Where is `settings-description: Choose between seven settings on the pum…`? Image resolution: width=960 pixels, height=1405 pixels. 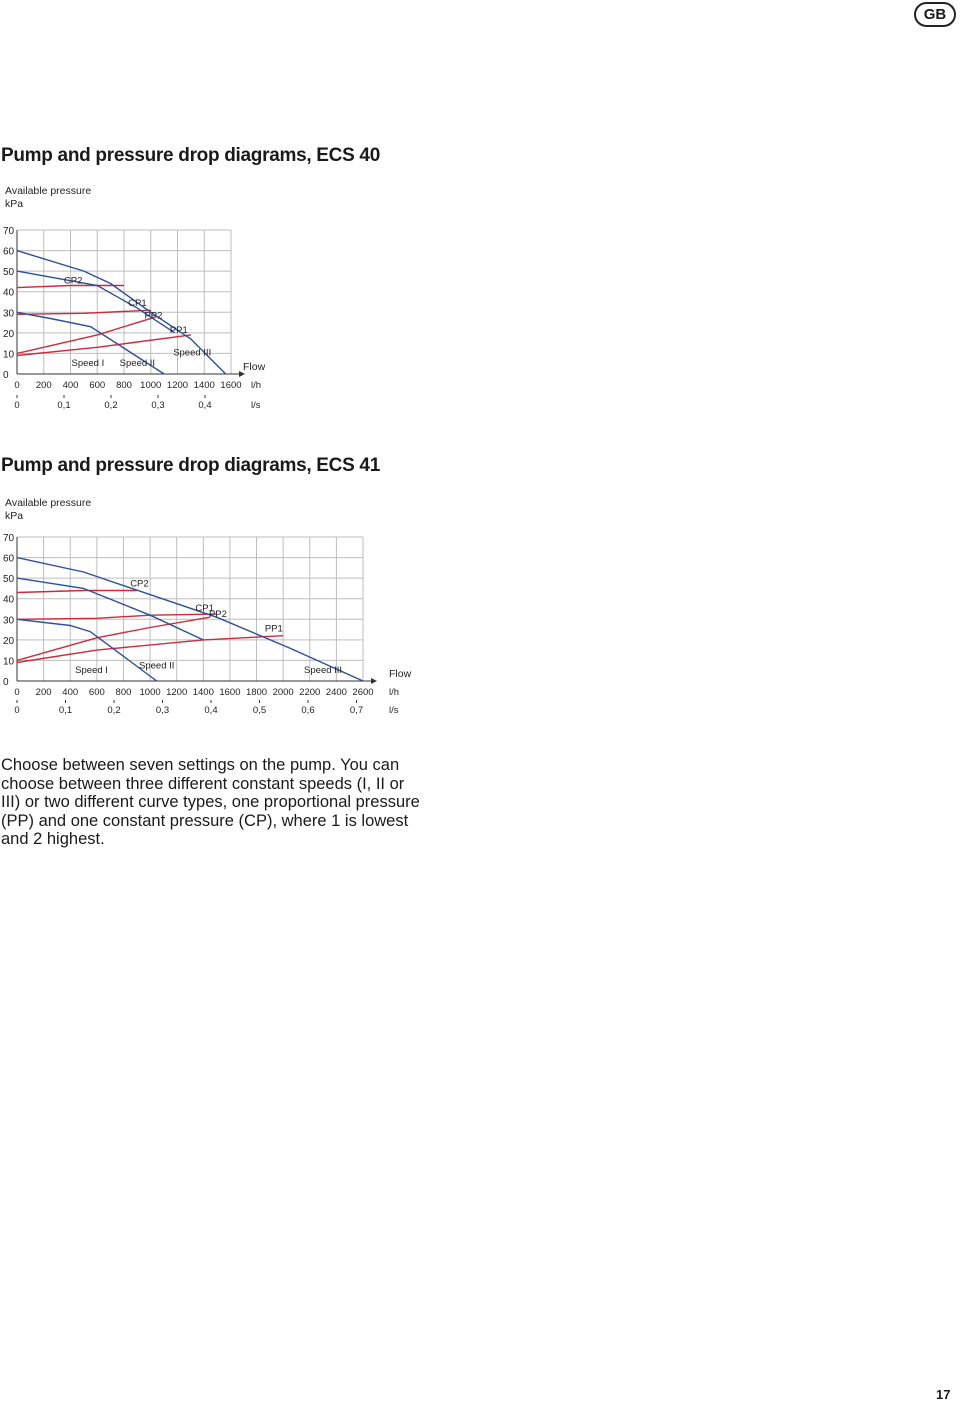
settings-description: Choose between seven settings on the pum… is located at coordinates (210, 802).